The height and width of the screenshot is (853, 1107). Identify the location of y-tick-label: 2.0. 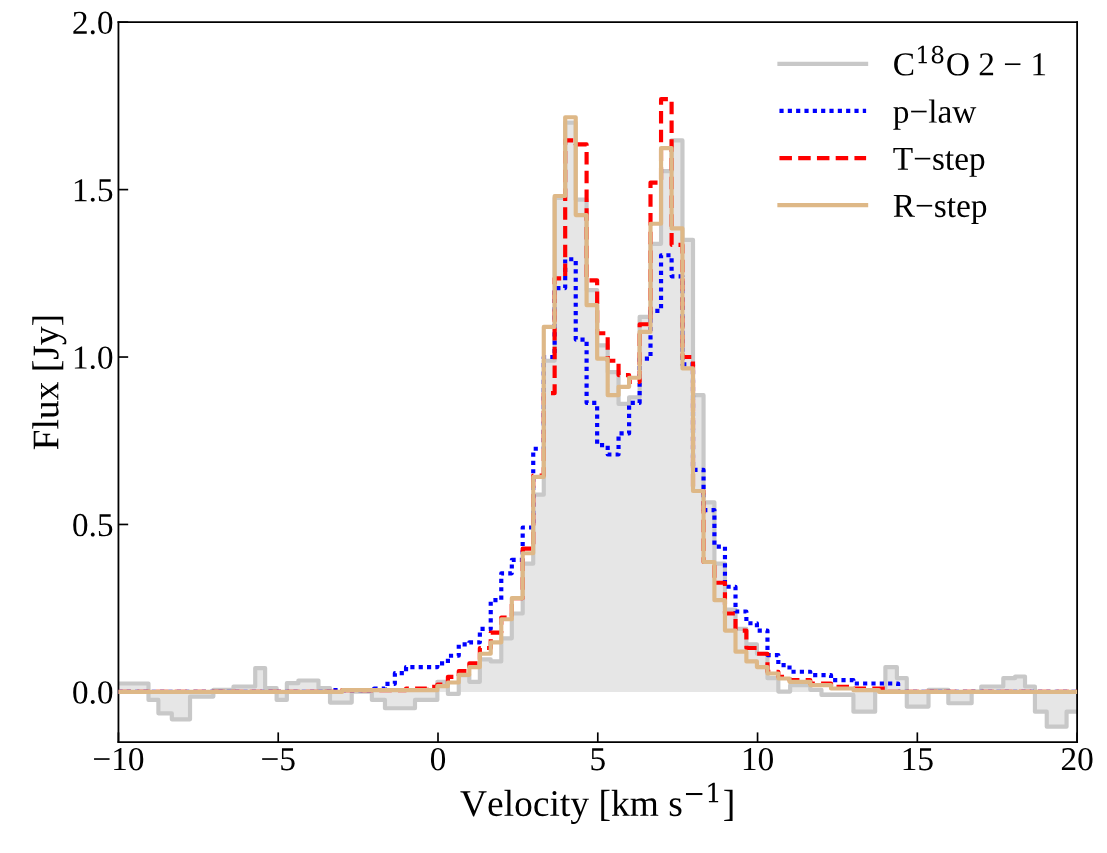
(93, 23).